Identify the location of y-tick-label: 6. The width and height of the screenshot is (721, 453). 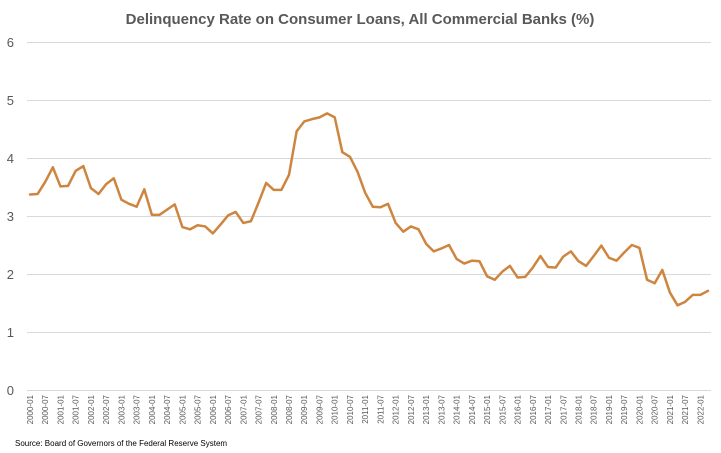
(10, 42).